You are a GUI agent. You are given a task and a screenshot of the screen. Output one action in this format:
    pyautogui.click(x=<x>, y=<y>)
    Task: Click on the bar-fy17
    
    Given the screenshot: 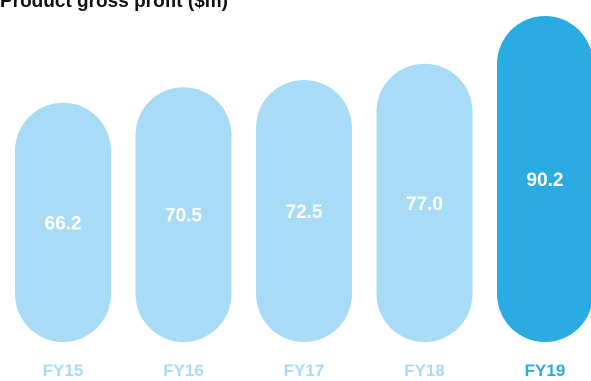 What is the action you would take?
    pyautogui.click(x=304, y=210)
    